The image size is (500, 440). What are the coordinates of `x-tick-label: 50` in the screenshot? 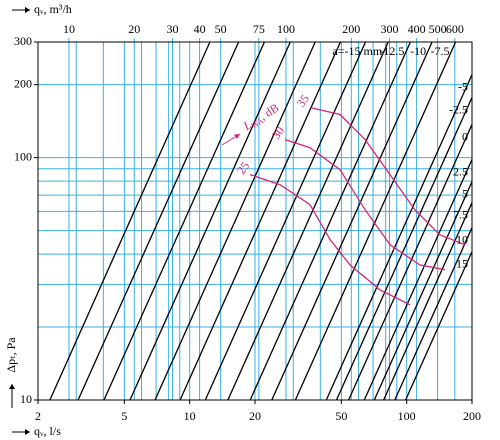 It's located at (341, 416).